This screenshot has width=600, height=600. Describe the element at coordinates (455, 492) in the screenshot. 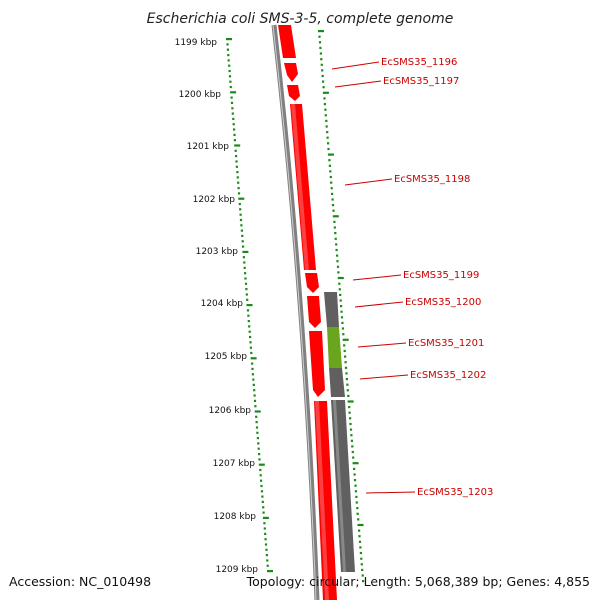

I see `gene-label: EcSMS35_1203` at that location.